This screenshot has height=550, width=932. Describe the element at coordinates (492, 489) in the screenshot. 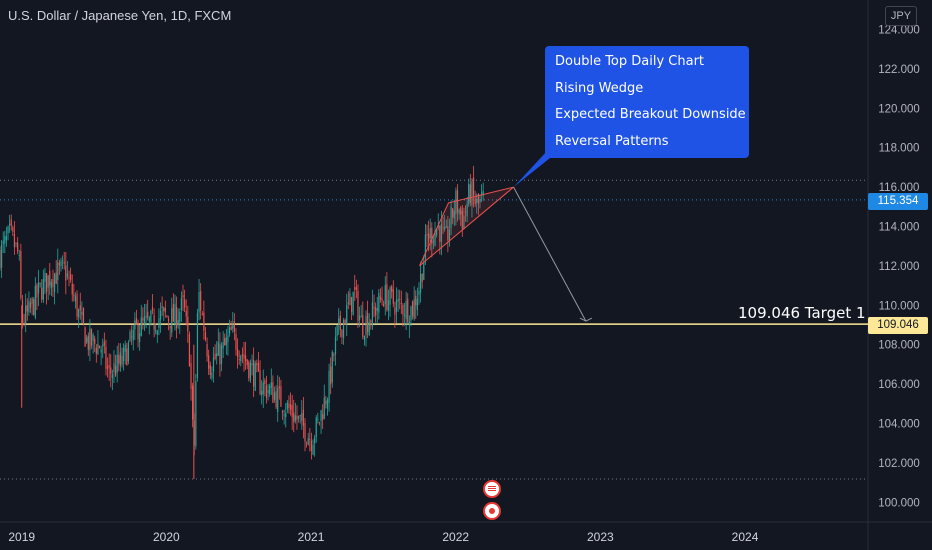

I see `us-flag-icon` at that location.